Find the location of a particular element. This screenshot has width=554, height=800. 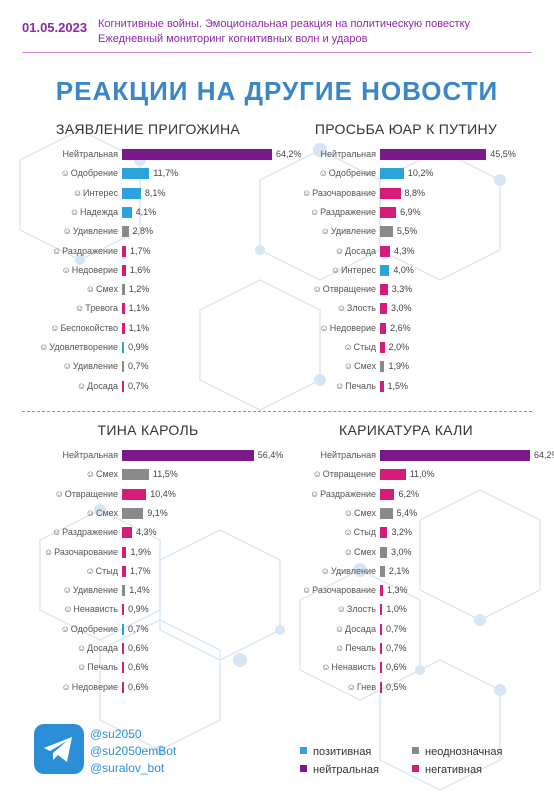

legend-positive: позитивная is located at coordinates (335, 752).